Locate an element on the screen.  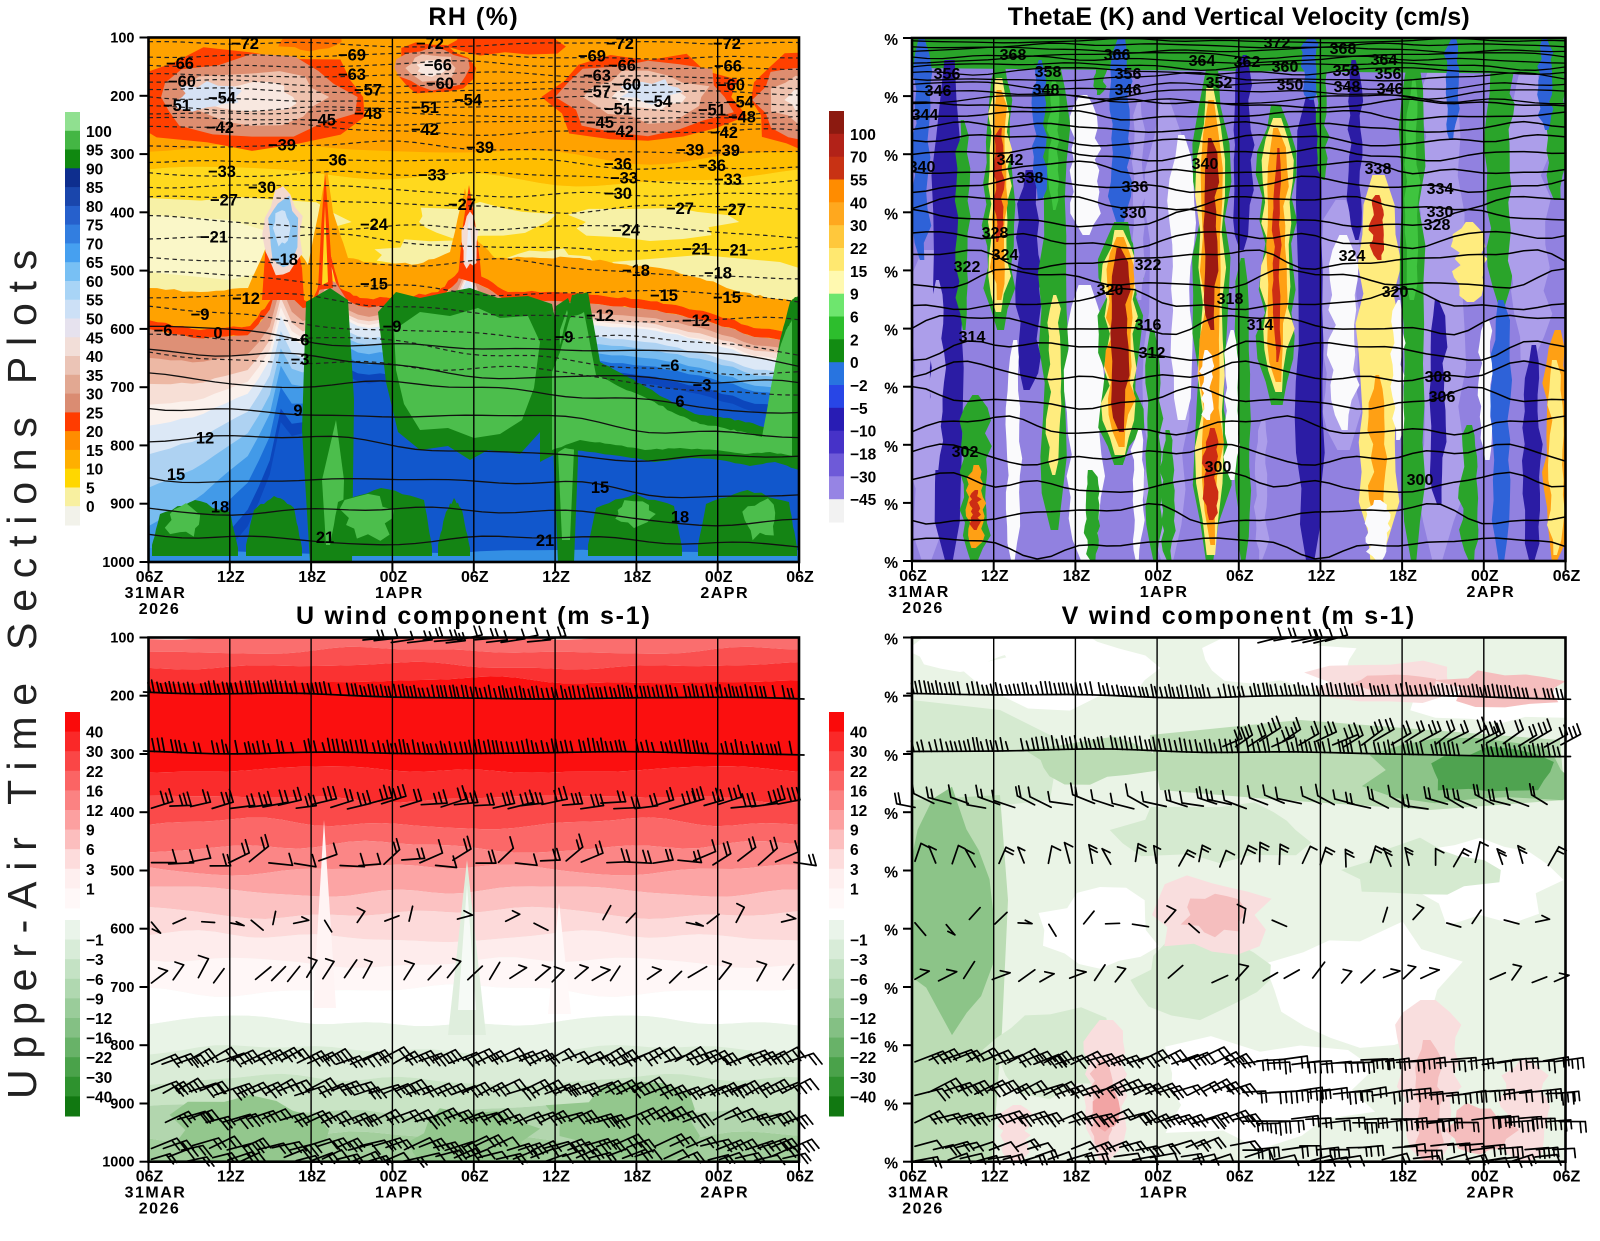
svg-text: 21 is located at coordinates (325, 538).